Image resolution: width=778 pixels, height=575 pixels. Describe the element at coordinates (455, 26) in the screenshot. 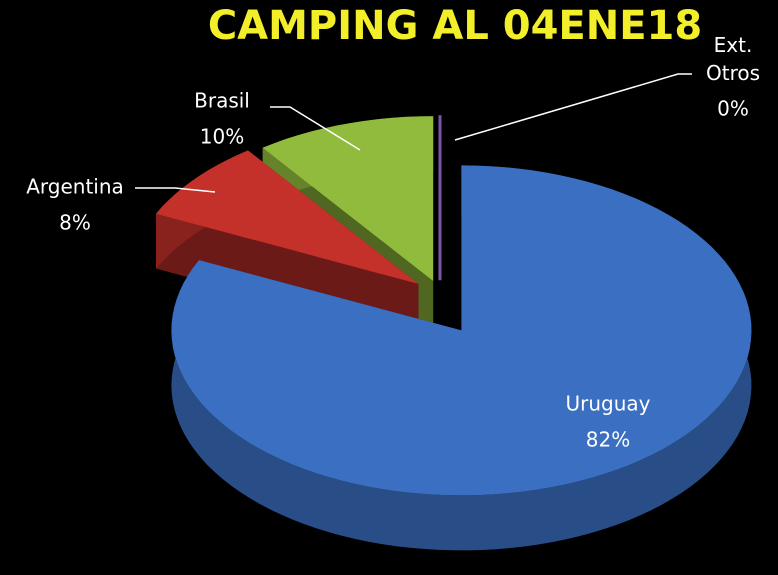

I see `chart-title: CAMPING AL 04ENE18` at that location.